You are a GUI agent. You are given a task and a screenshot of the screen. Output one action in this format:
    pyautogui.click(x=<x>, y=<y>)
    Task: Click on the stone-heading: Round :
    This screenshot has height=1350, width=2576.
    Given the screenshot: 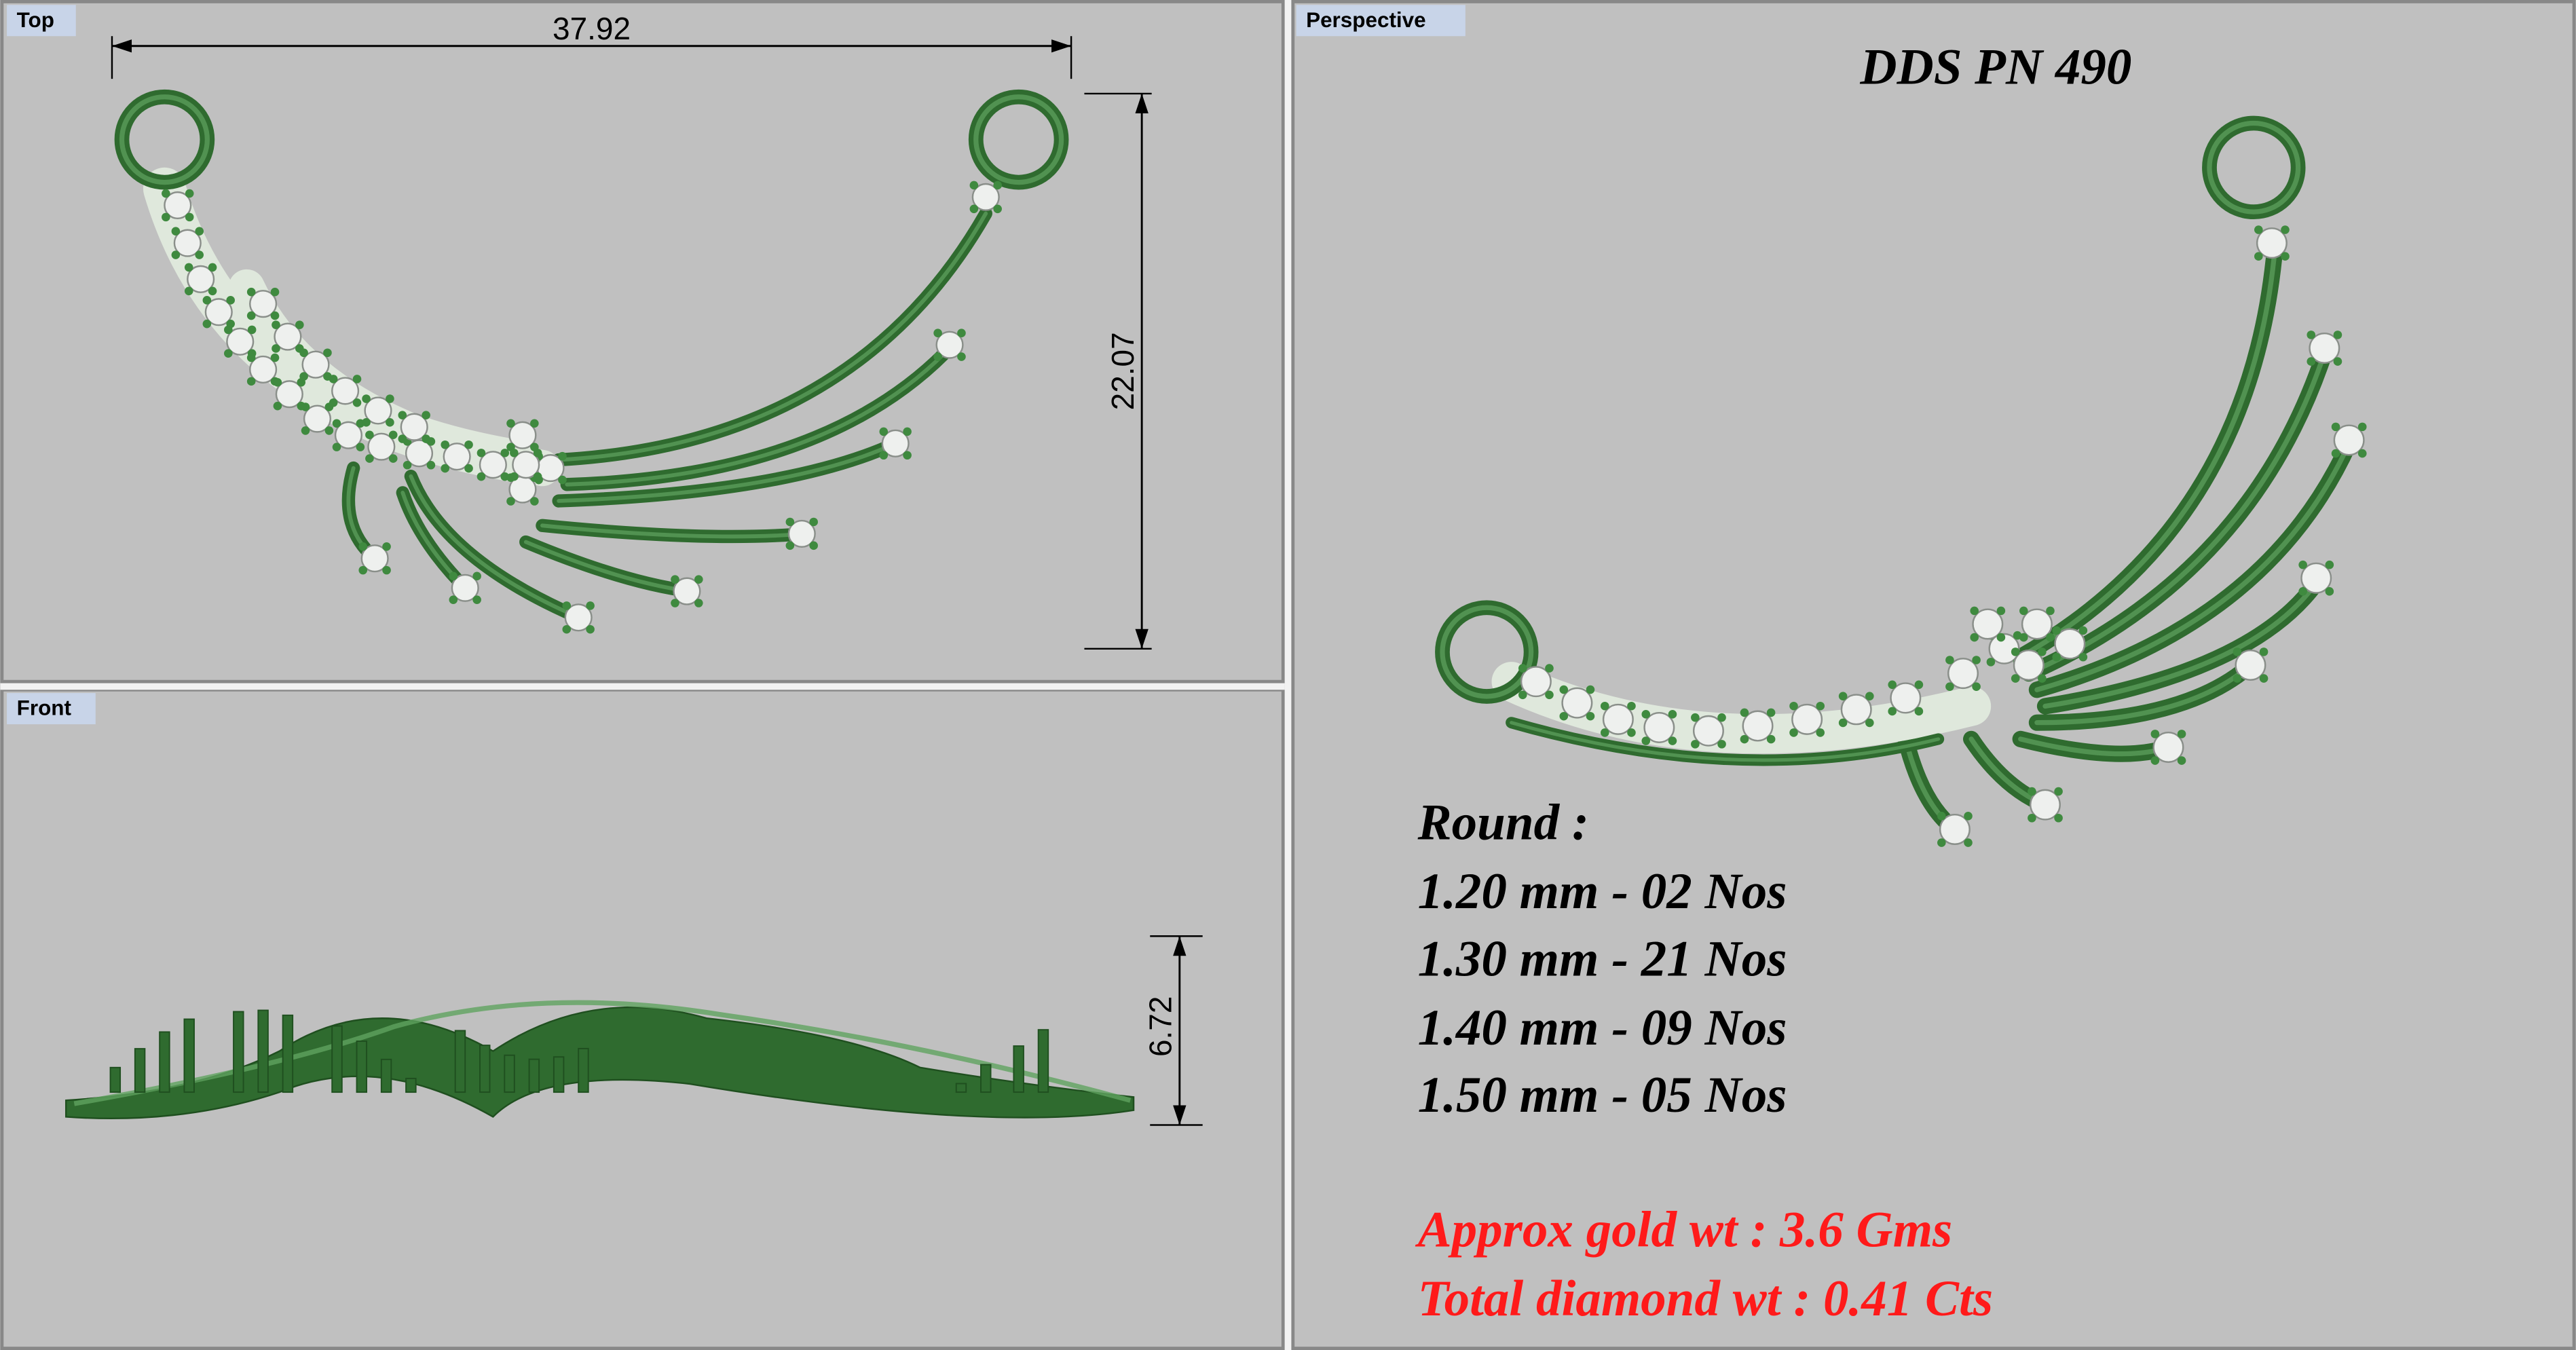 What is the action you would take?
    pyautogui.click(x=1503, y=822)
    